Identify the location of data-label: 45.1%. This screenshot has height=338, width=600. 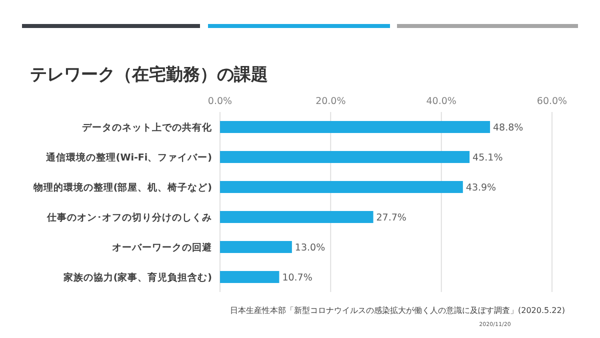
(487, 158).